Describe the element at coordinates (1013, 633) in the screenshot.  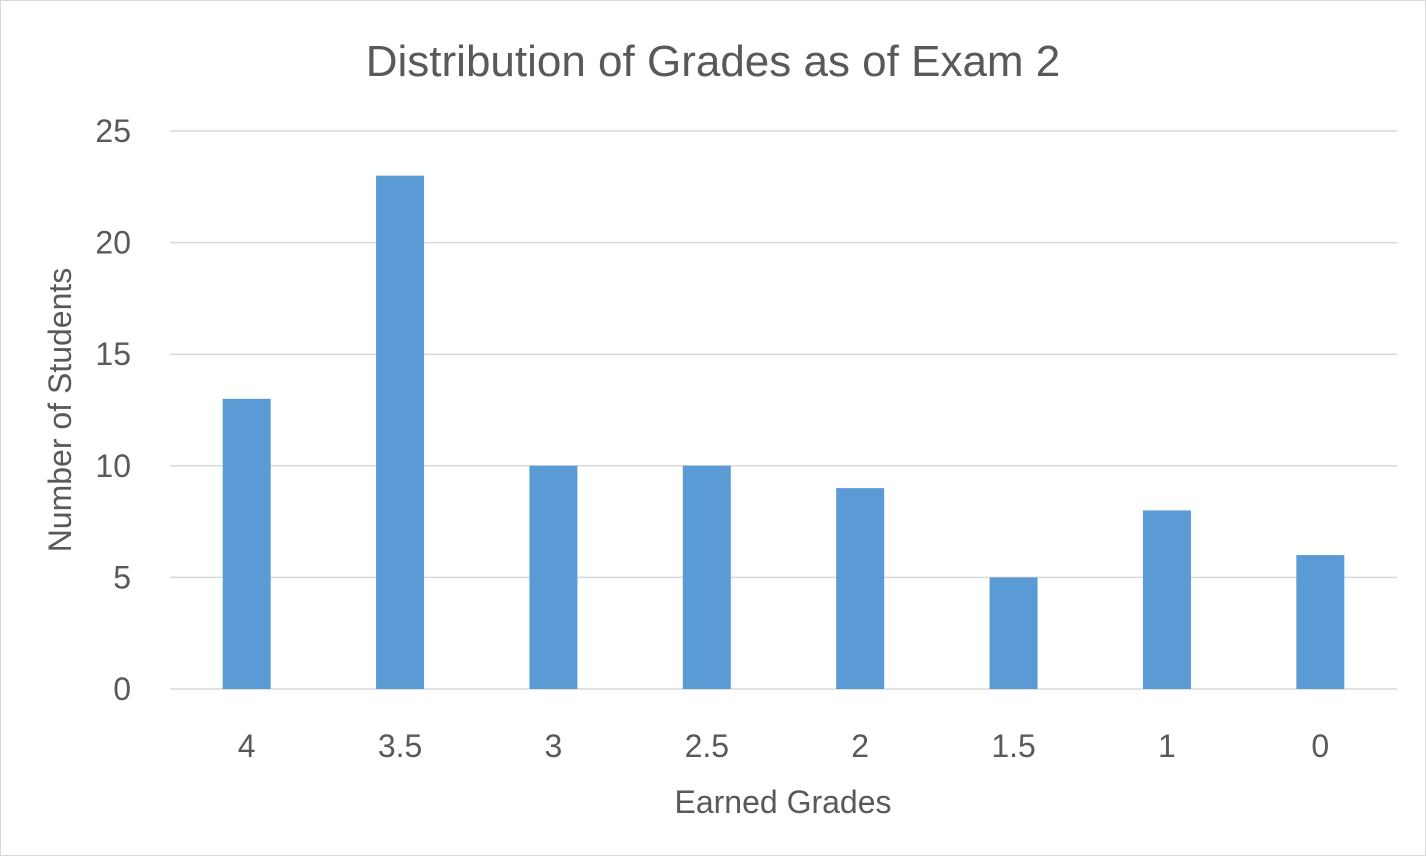
I see `bar-1.5` at that location.